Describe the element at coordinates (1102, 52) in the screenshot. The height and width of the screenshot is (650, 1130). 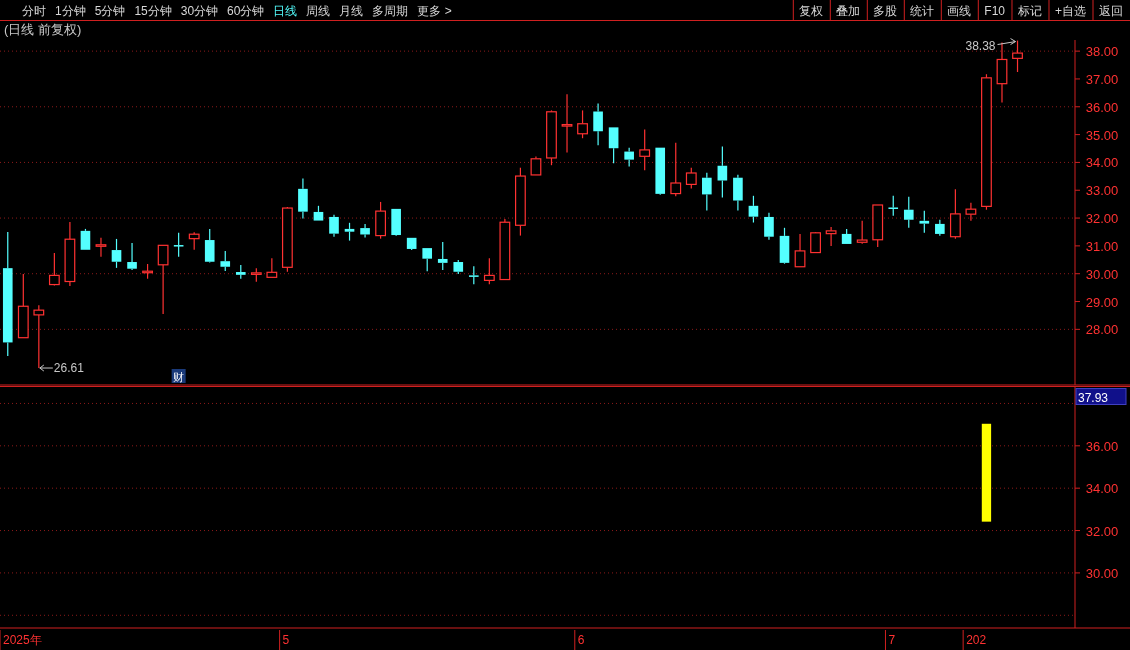
I see `y-tick-label: 38.00` at that location.